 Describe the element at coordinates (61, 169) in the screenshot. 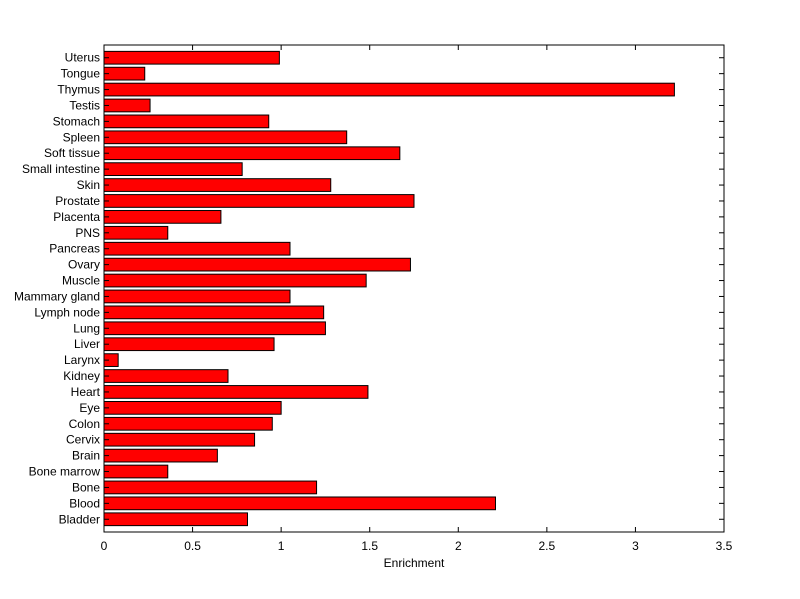

I see `y-tick-label: Small intestine` at that location.